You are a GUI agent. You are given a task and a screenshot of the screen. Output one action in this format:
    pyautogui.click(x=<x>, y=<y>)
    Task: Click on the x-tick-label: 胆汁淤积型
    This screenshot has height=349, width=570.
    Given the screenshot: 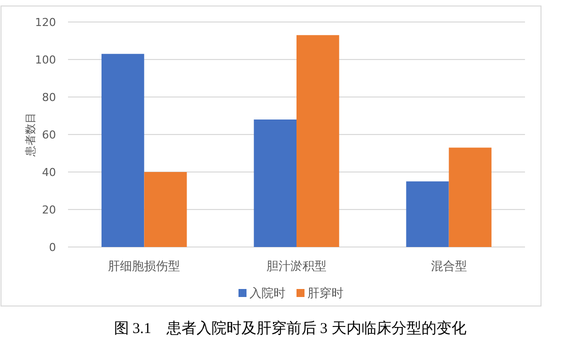 What is the action you would take?
    pyautogui.click(x=296, y=266)
    